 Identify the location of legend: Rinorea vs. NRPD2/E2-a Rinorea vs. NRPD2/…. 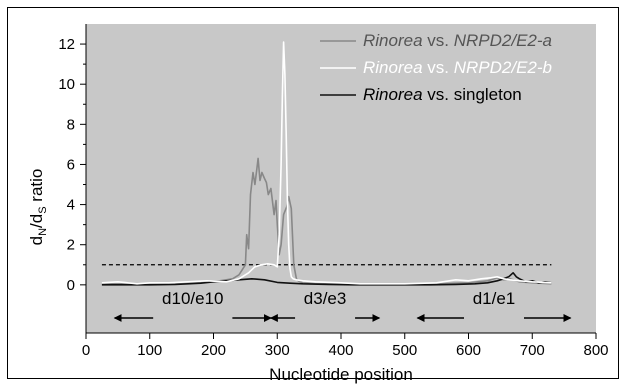
(436, 67).